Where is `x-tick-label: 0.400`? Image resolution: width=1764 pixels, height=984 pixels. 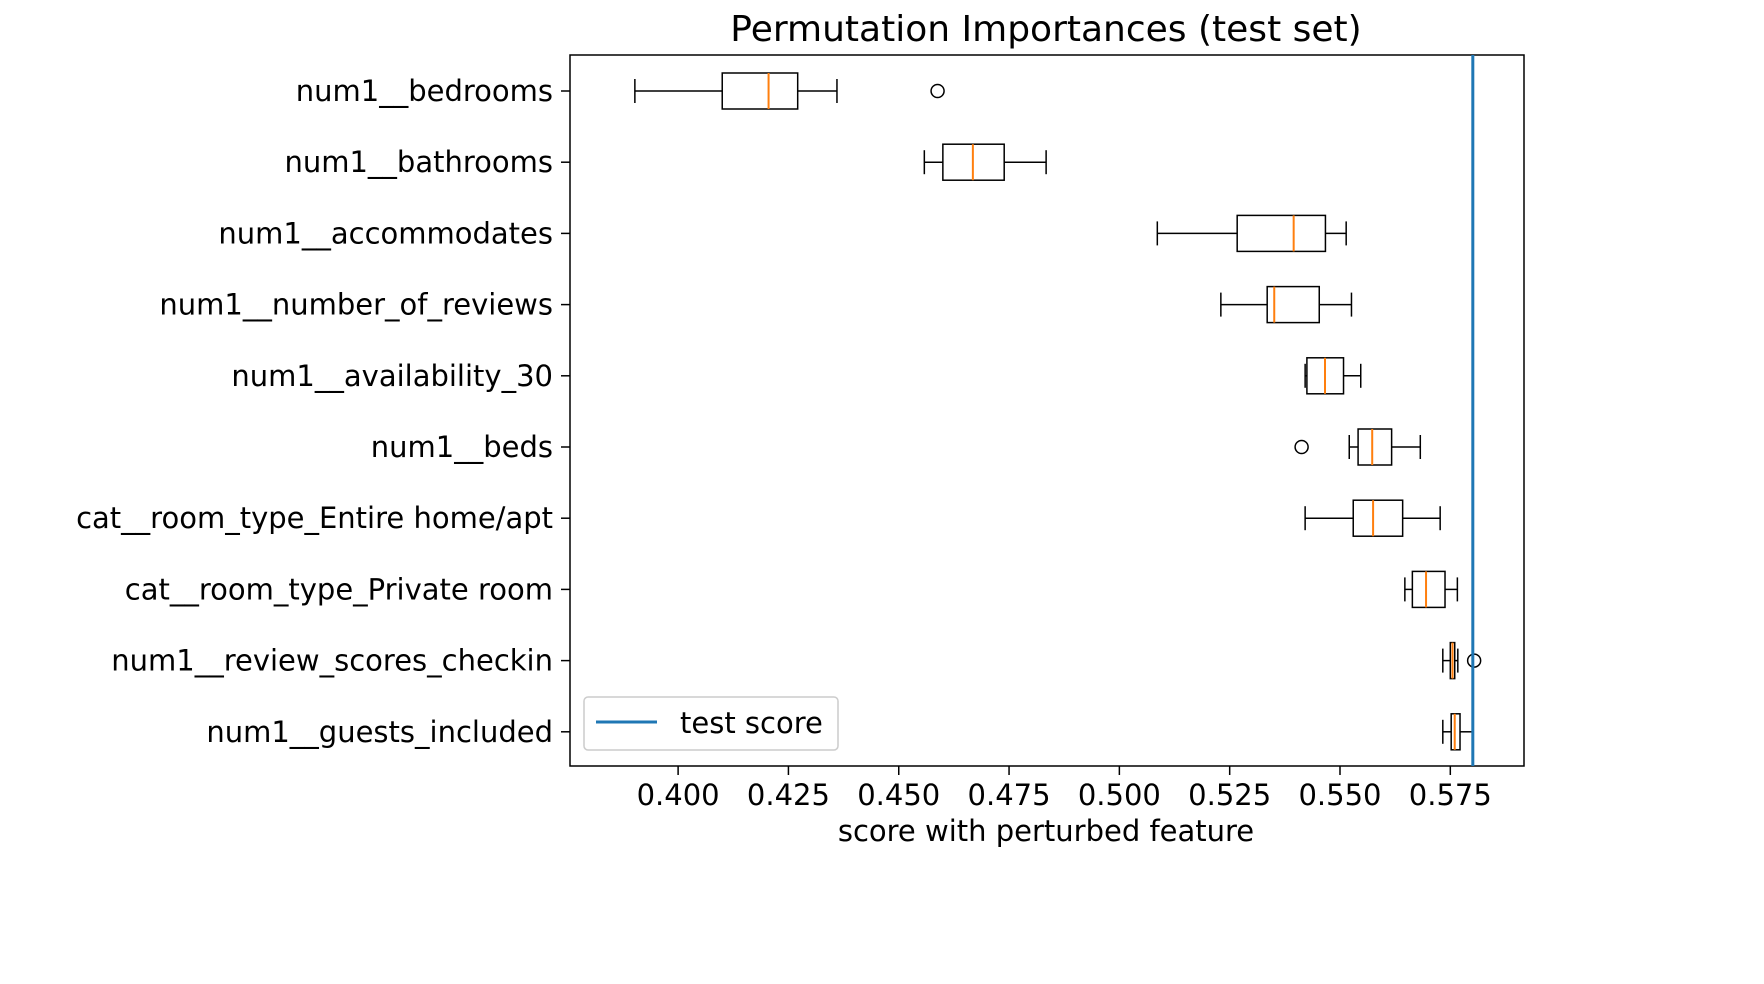
x-tick-label: 0.400 is located at coordinates (678, 795).